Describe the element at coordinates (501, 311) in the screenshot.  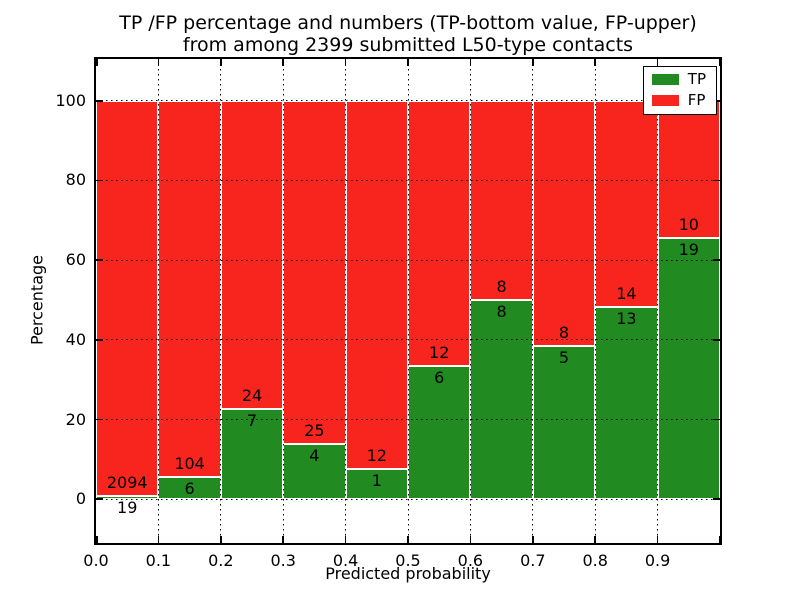
I see `bar-label-tp: 8` at that location.